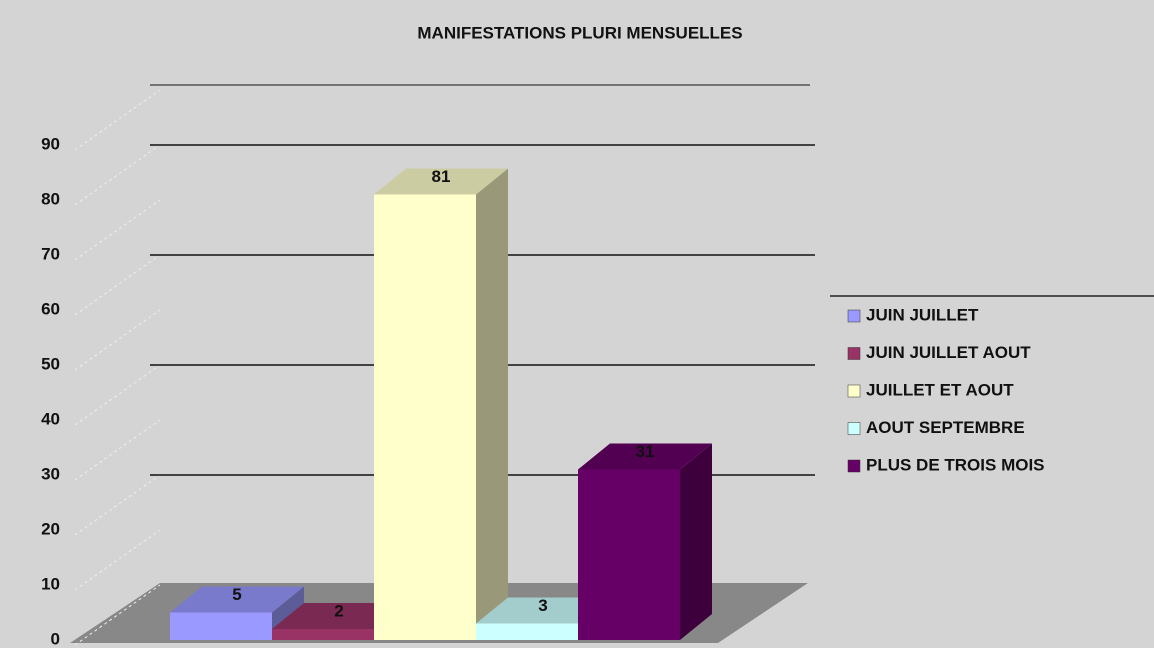 The width and height of the screenshot is (1154, 648). I want to click on legend-label: PLUS DE TROIS MOIS, so click(955, 464).